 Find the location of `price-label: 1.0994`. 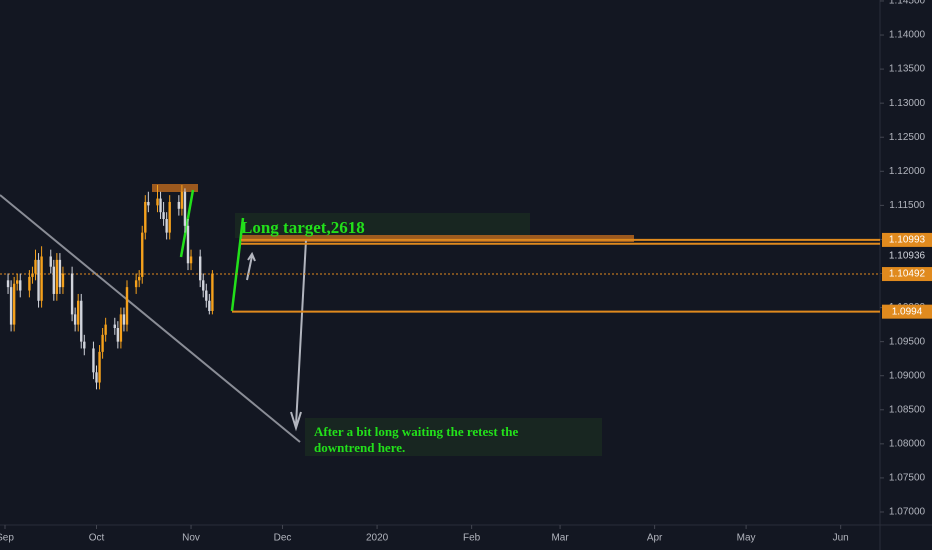

price-label: 1.0994 is located at coordinates (907, 311).